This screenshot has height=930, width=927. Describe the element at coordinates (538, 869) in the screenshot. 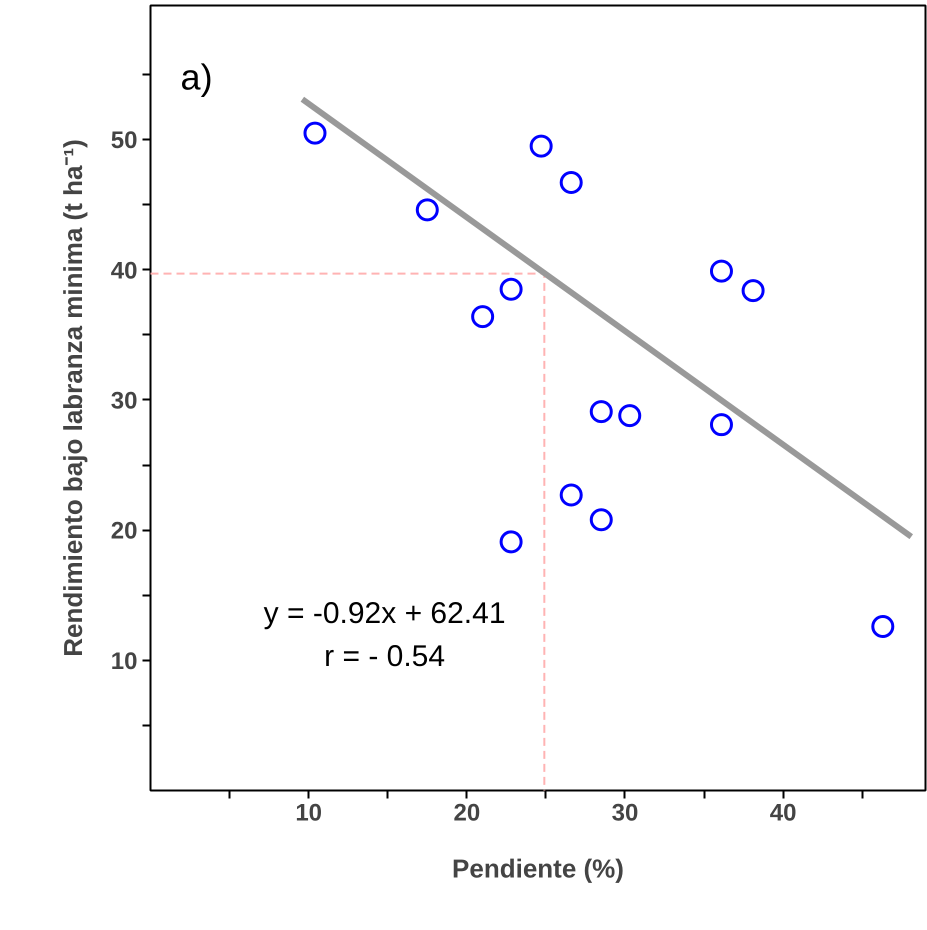

I see `x-axis-title: Pendiente (%)` at that location.